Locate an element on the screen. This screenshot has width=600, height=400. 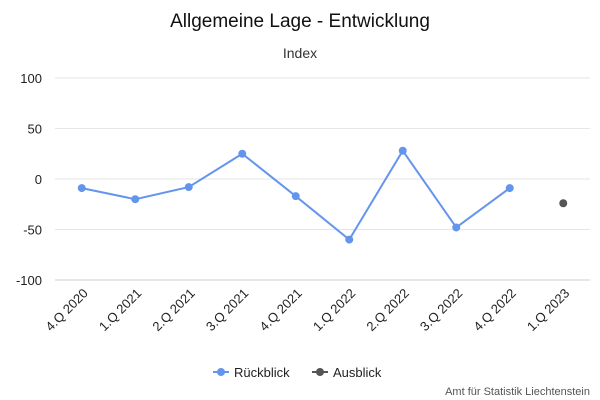
x-tick-label: 3.Q 2022 is located at coordinates (441, 310).